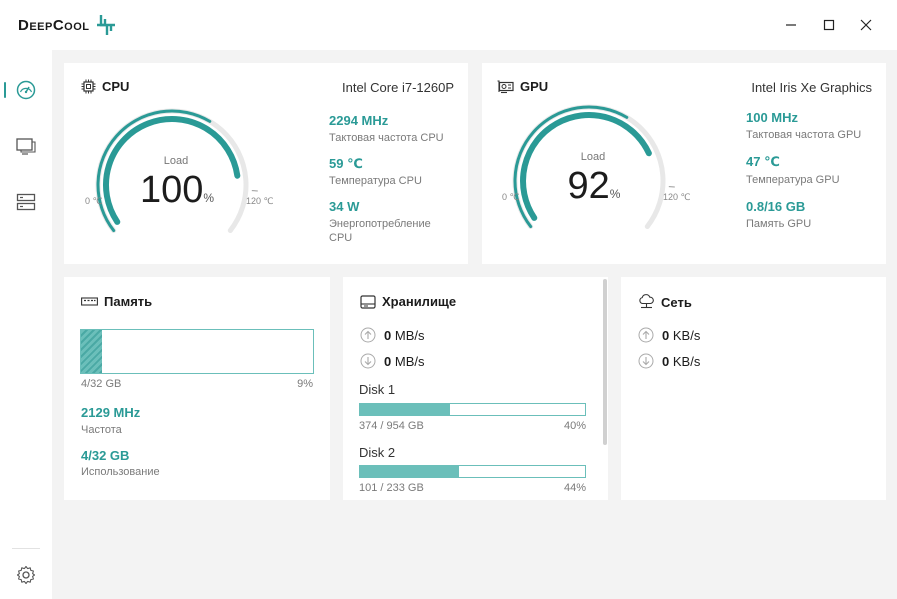 This screenshot has width=897, height=599. Describe the element at coordinates (666, 361) in the screenshot. I see `network-download-value: 0` at that location.